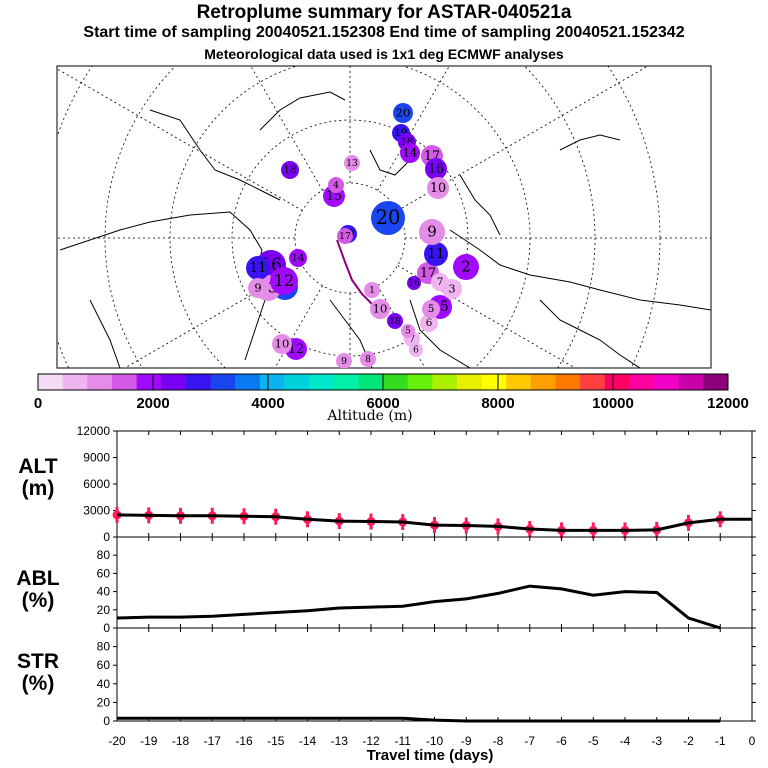  I want to click on x-tick-label: -10, so click(435, 741).